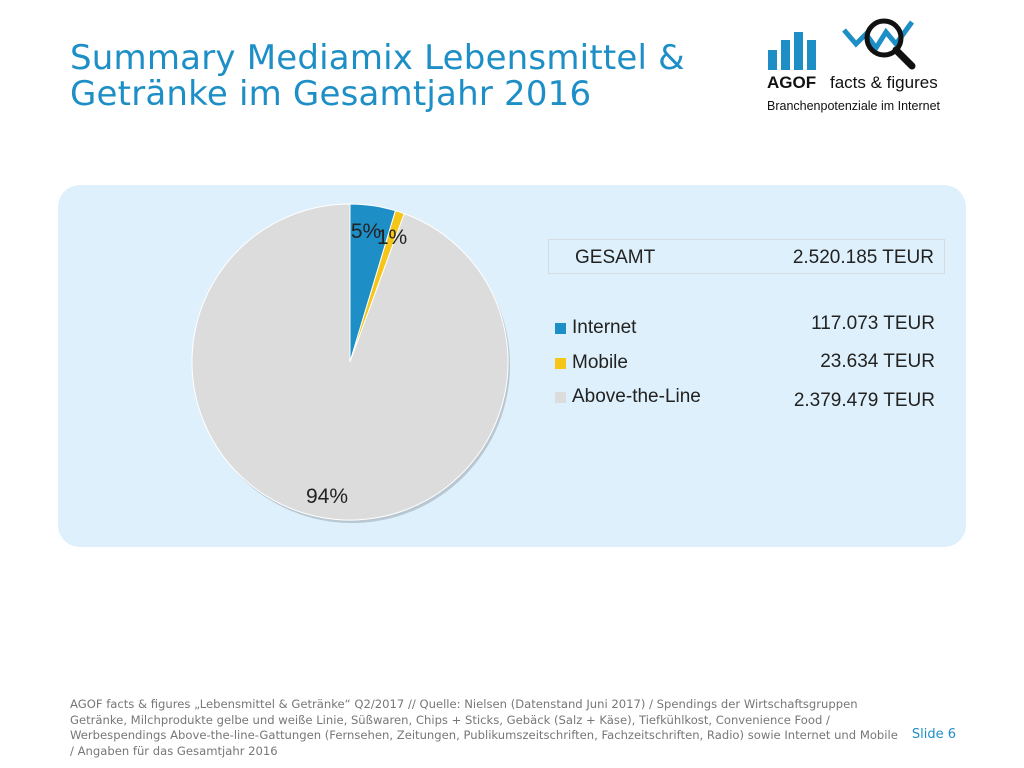  Describe the element at coordinates (615, 257) in the screenshot. I see `total-label: GESAMT` at that location.